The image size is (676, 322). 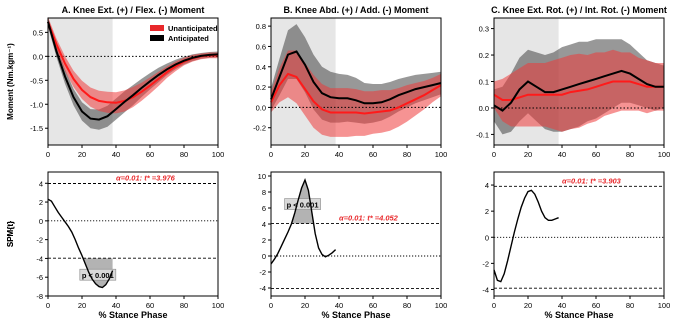 What do you see at coordinates (39, 296) in the screenshot?
I see `y-tick-label: -8` at bounding box center [39, 296].